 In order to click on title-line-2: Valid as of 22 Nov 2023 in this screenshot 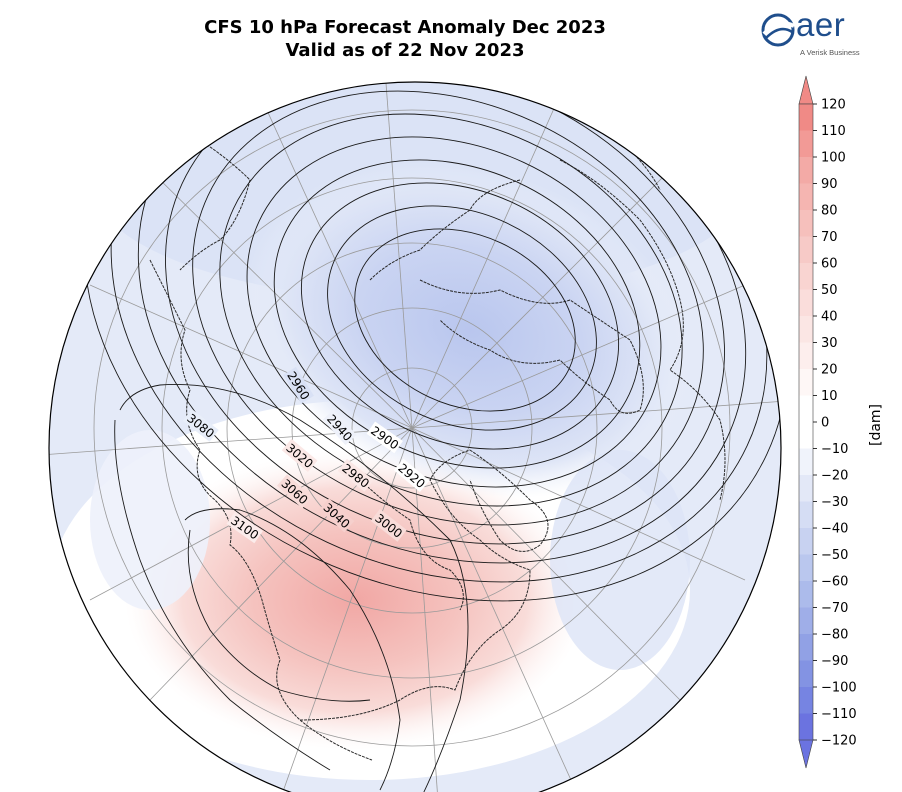, I will do `click(405, 50)`.